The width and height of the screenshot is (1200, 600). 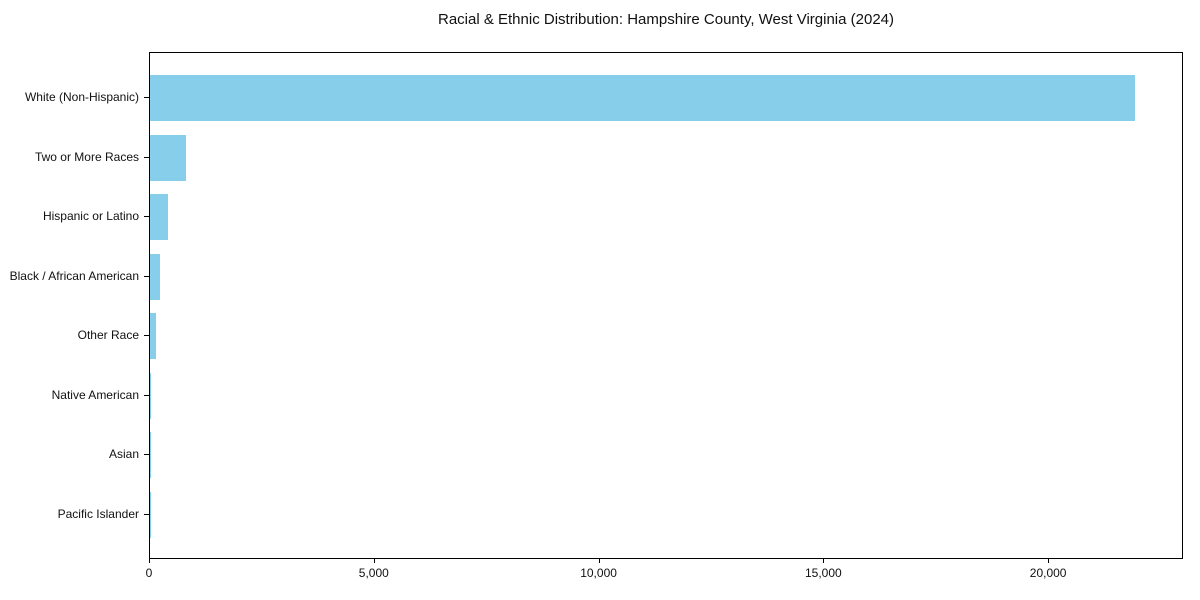 I want to click on y-axis-label: Other Race, so click(x=108, y=335).